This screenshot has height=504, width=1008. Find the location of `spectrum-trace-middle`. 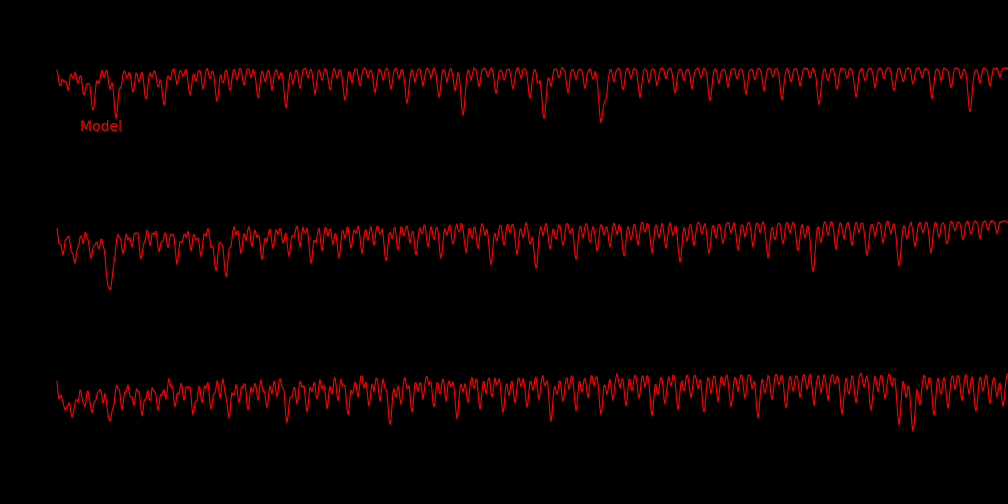

spectrum-trace-middle is located at coordinates (532, 255).